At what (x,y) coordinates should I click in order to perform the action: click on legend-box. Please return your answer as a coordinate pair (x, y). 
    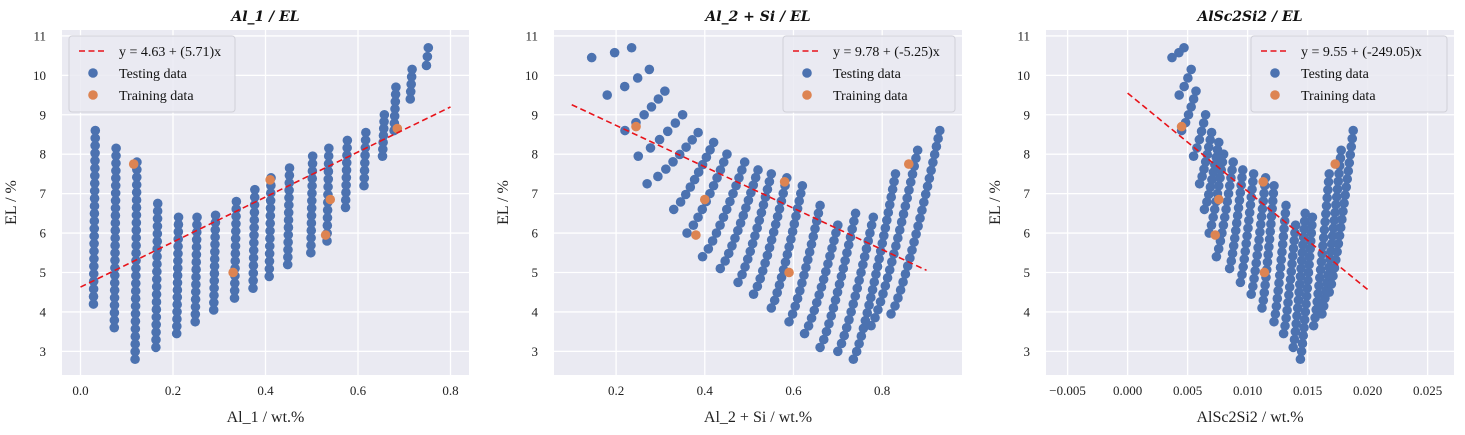
    Looking at the image, I should click on (1349, 74).